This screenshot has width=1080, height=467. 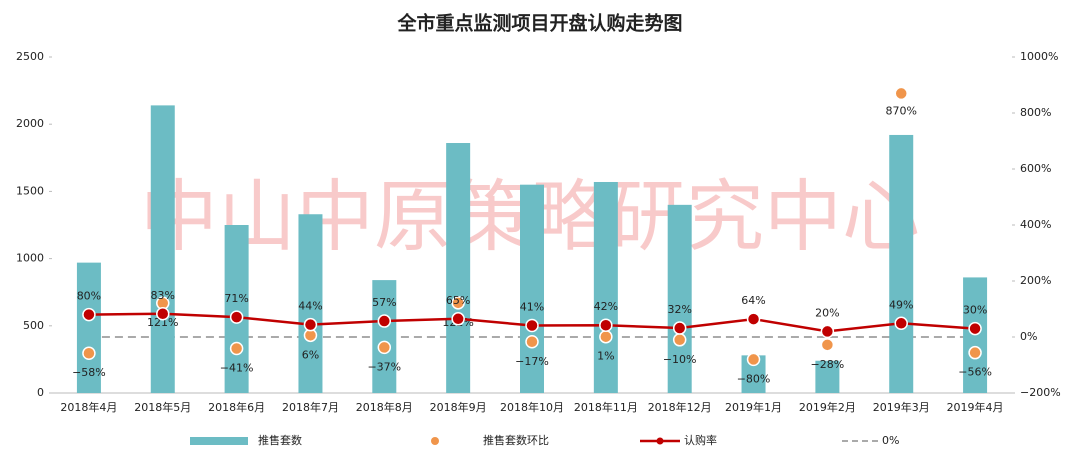 What do you see at coordinates (532, 307) in the screenshot?
I see `data-label: 41%` at bounding box center [532, 307].